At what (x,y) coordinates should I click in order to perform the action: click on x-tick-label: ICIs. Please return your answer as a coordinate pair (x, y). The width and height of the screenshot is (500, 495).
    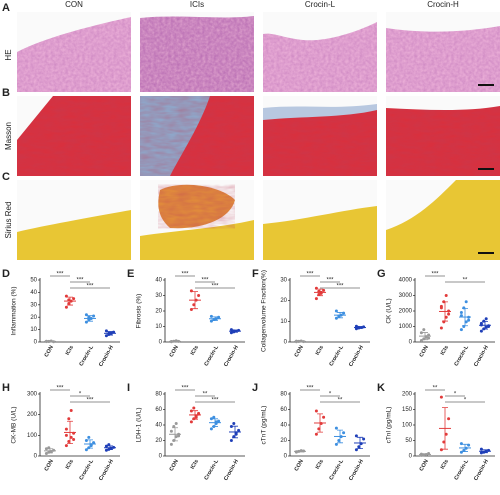
    Looking at the image, I should click on (195, 351).